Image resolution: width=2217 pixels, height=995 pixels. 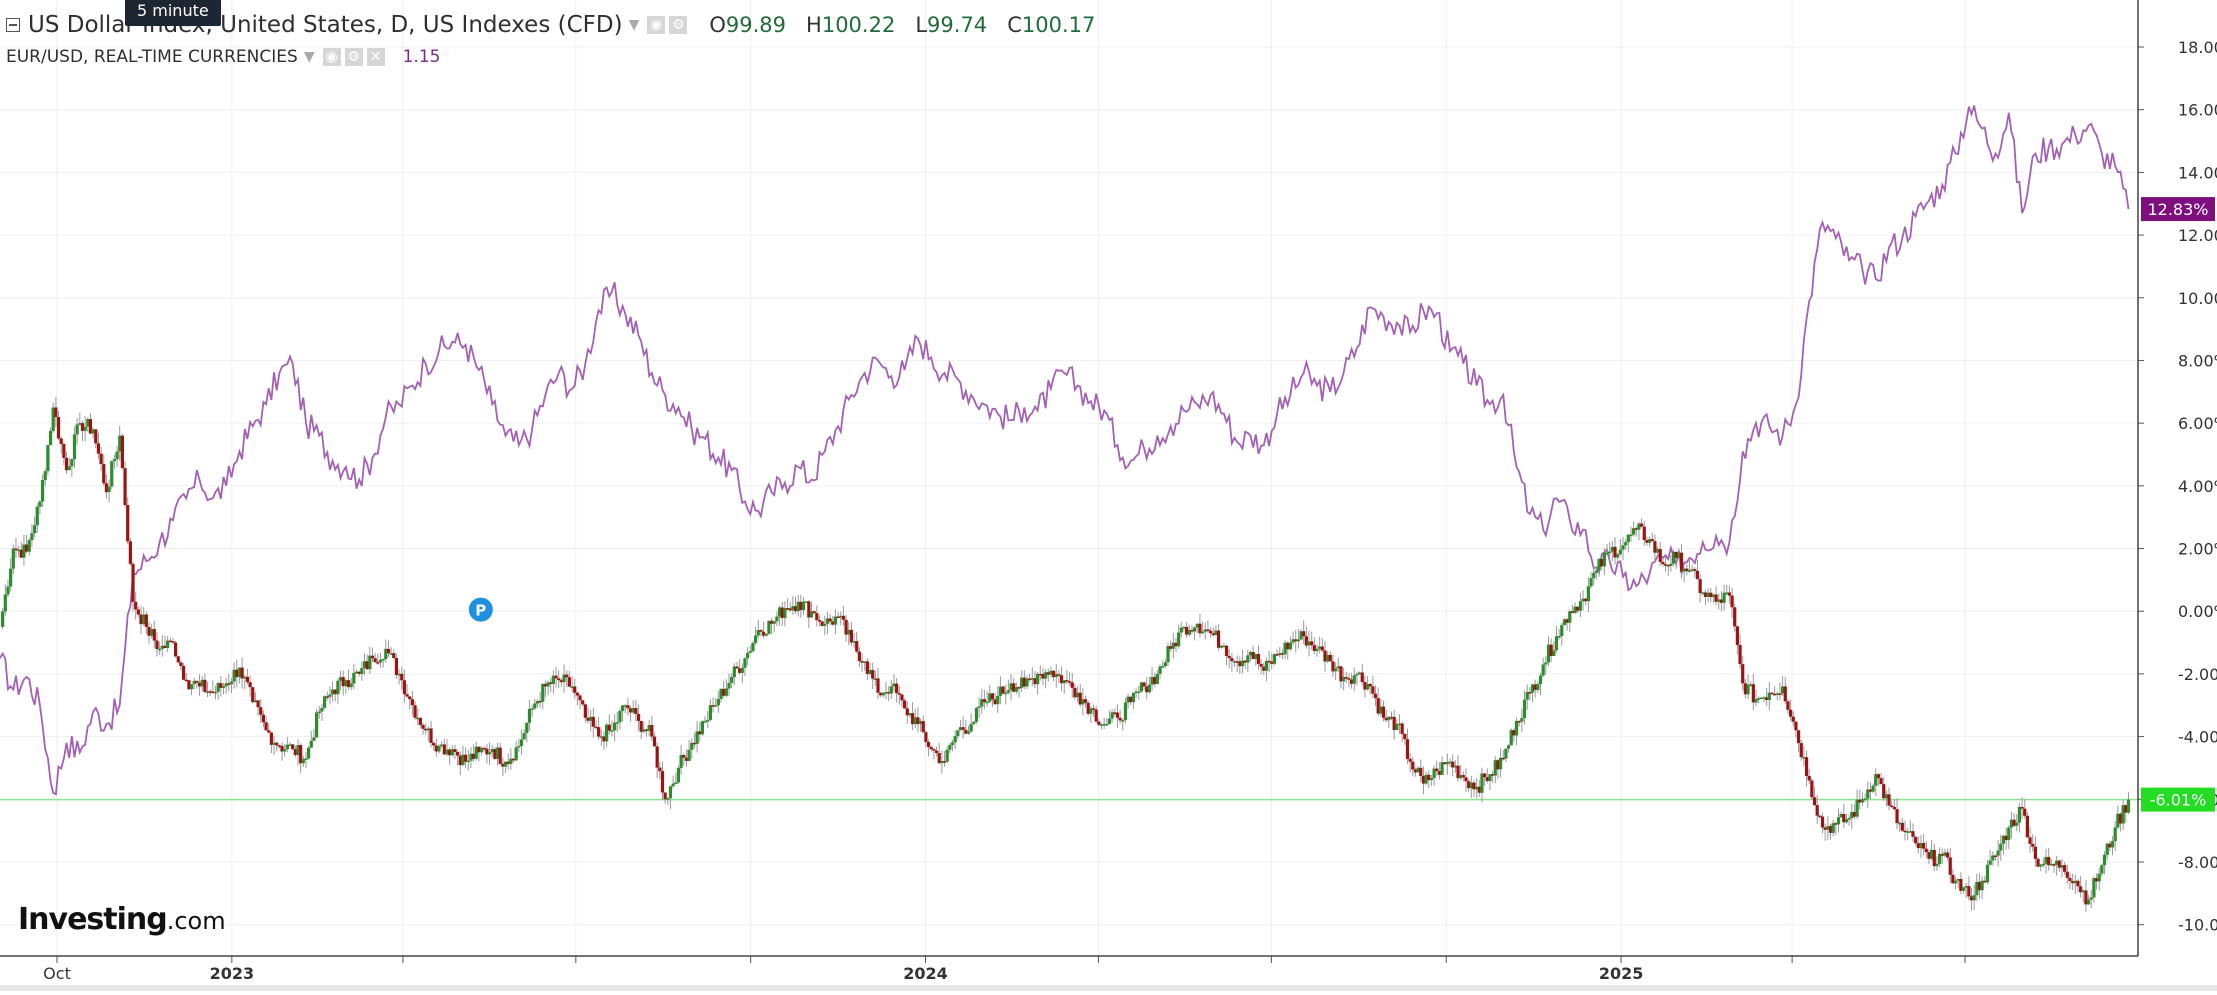 I want to click on bottom-scrollbar, so click(x=1108, y=988).